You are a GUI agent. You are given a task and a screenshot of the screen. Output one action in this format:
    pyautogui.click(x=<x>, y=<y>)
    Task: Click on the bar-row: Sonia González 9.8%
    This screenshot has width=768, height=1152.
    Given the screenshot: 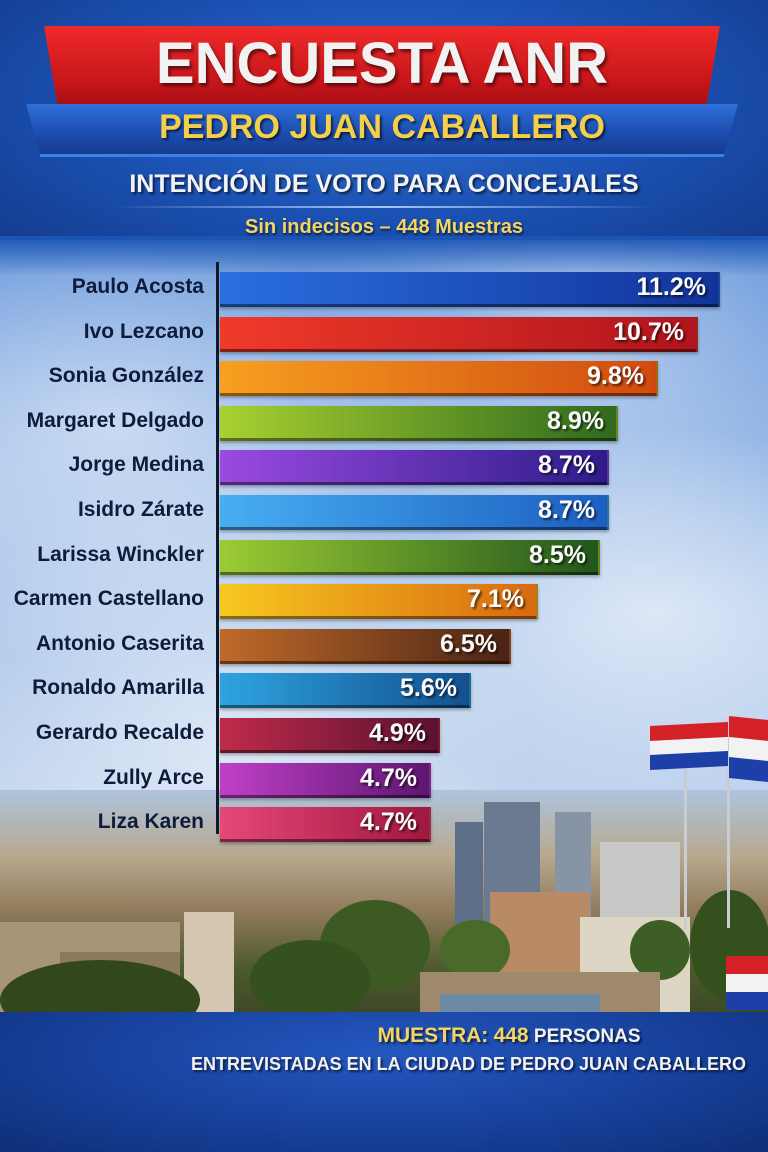 What is the action you would take?
    pyautogui.click(x=384, y=379)
    